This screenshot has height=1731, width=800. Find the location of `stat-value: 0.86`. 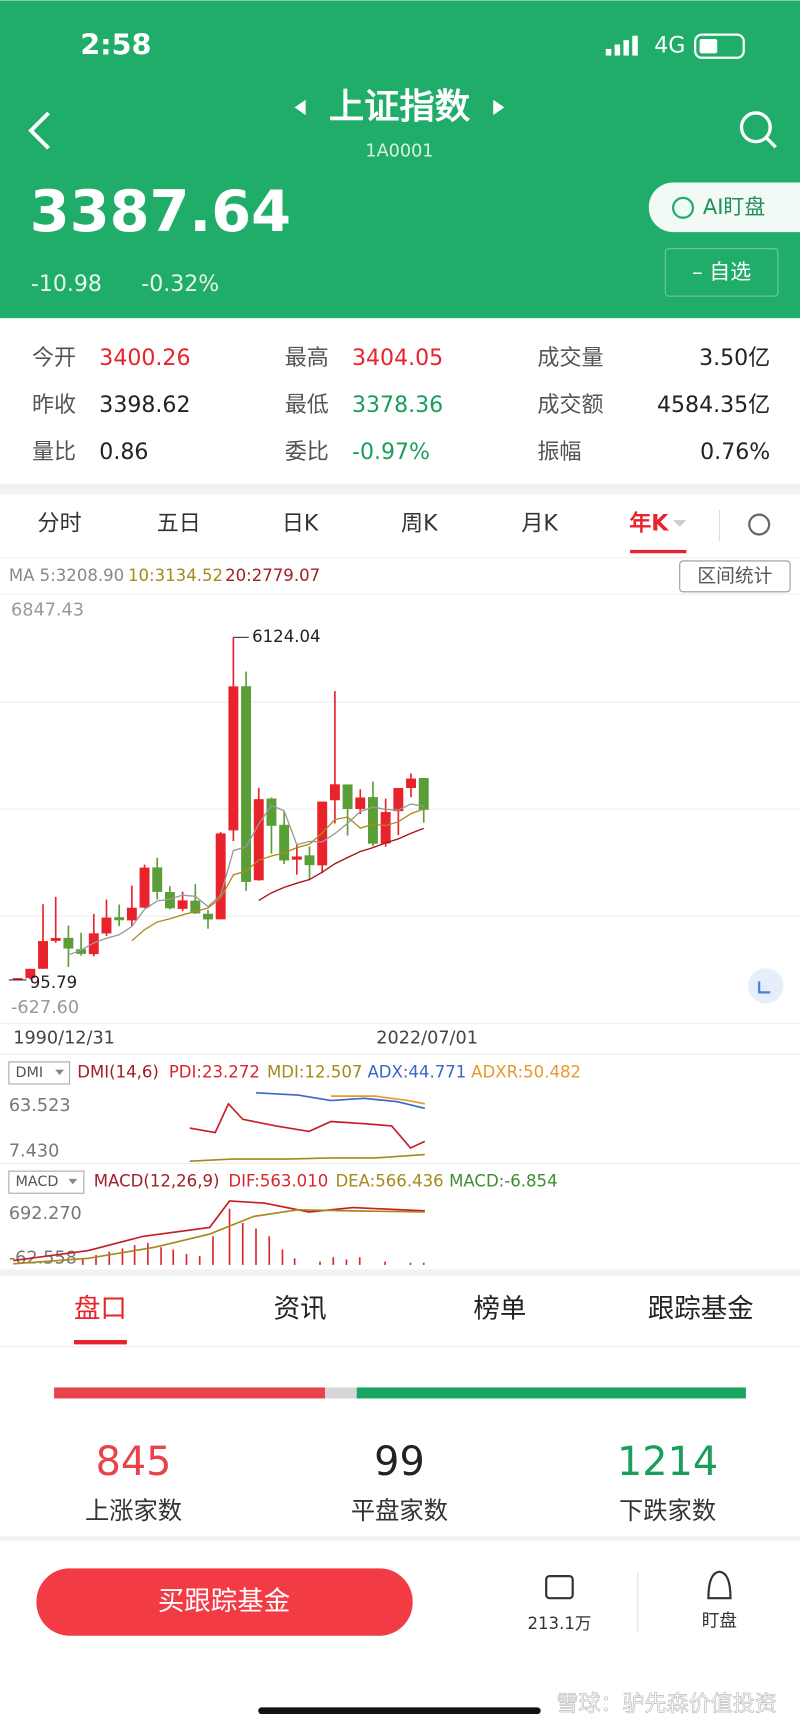

stat-value: 0.86 is located at coordinates (123, 452).